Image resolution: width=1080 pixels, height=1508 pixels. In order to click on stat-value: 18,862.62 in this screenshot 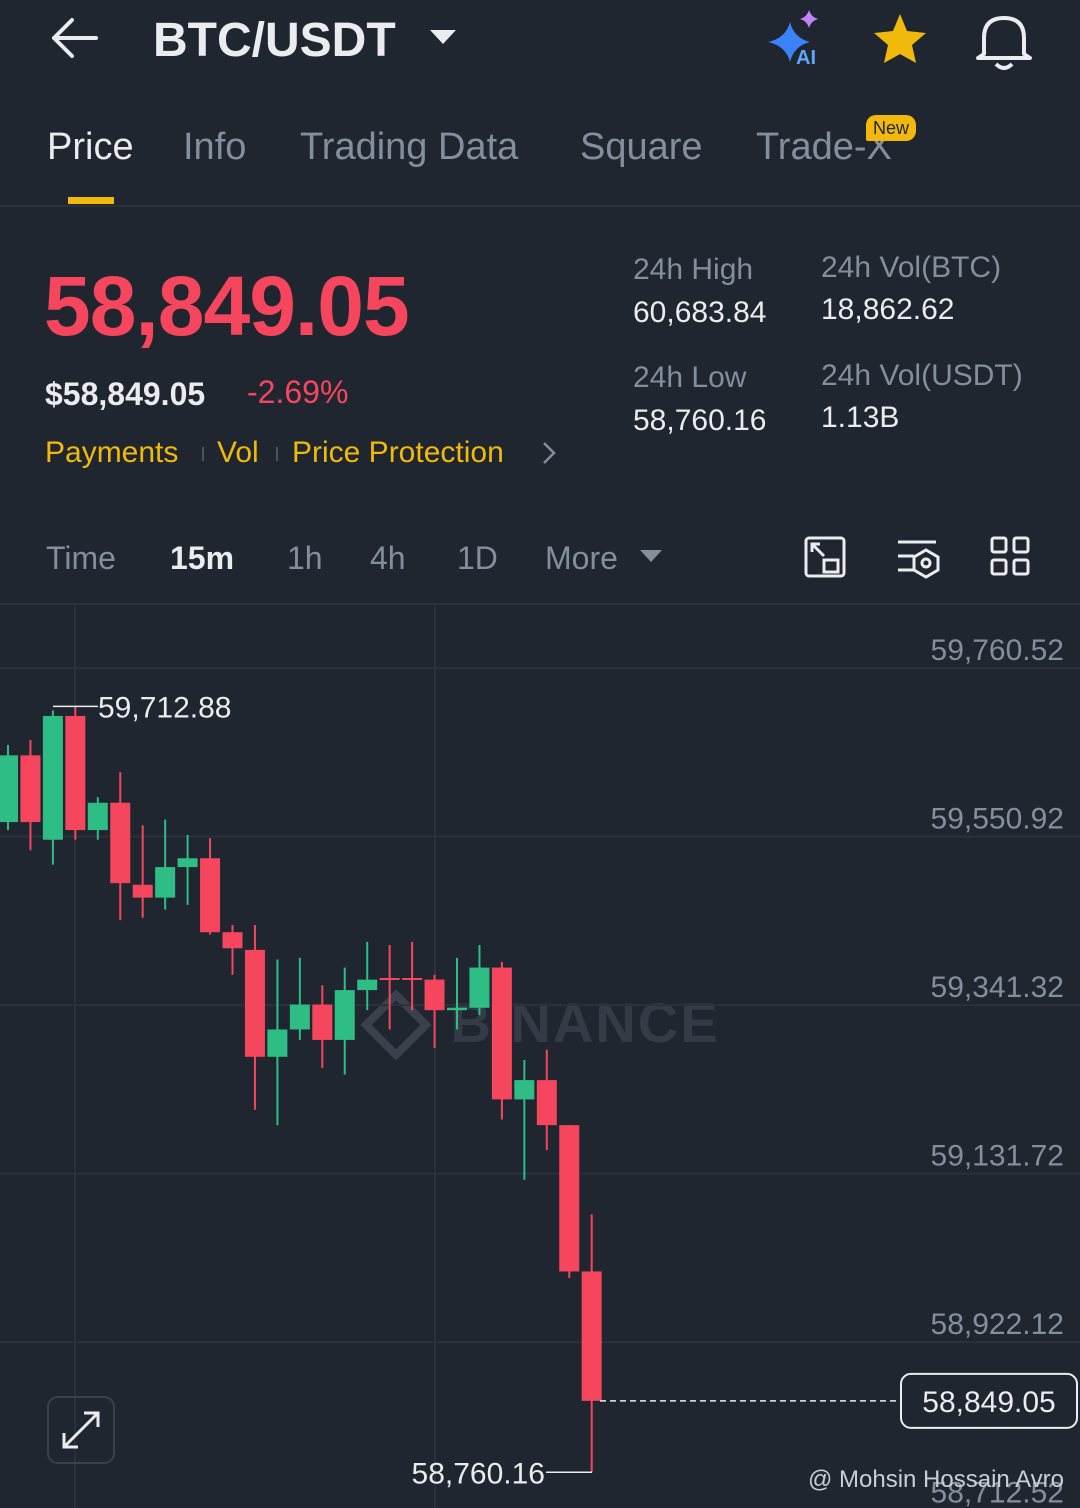, I will do `click(888, 309)`.